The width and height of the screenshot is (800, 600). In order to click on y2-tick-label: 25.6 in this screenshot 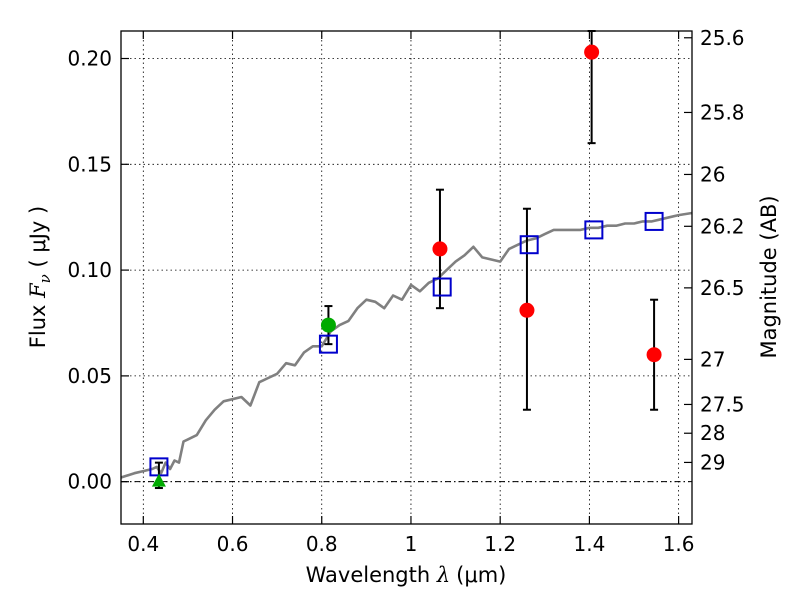, I will do `click(722, 38)`.